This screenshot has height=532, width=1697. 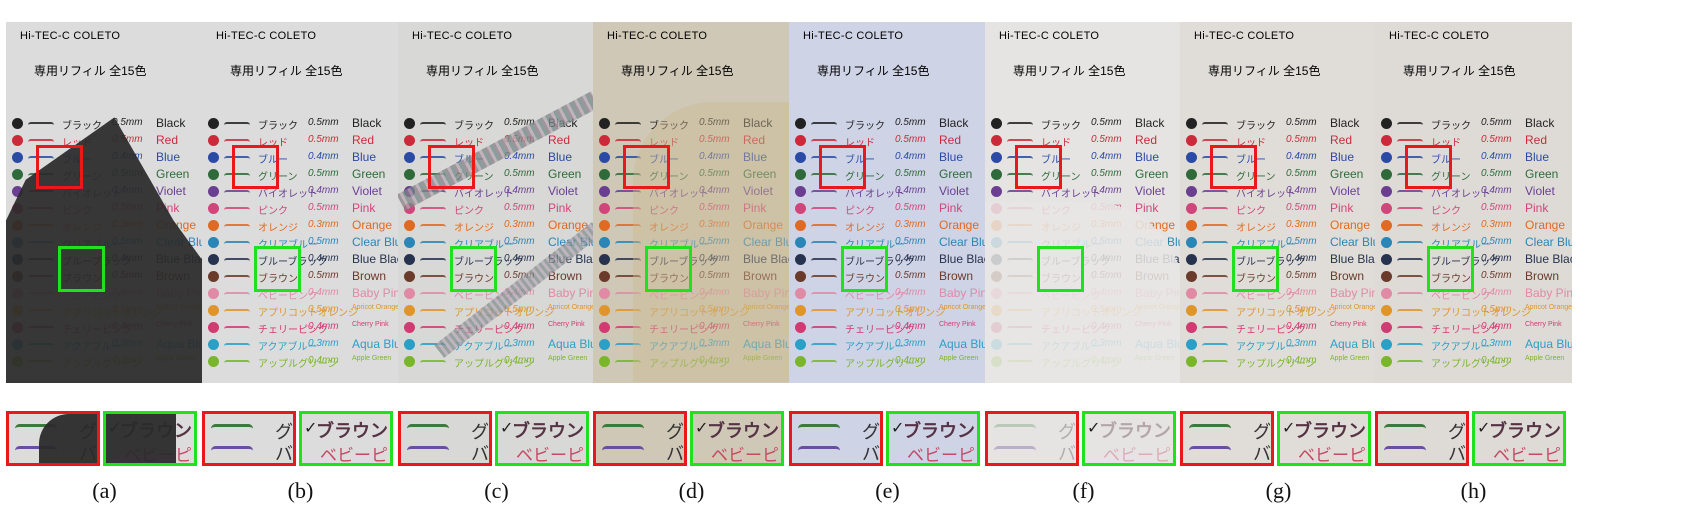 What do you see at coordinates (1146, 140) in the screenshot?
I see `ink-name-en: Red` at bounding box center [1146, 140].